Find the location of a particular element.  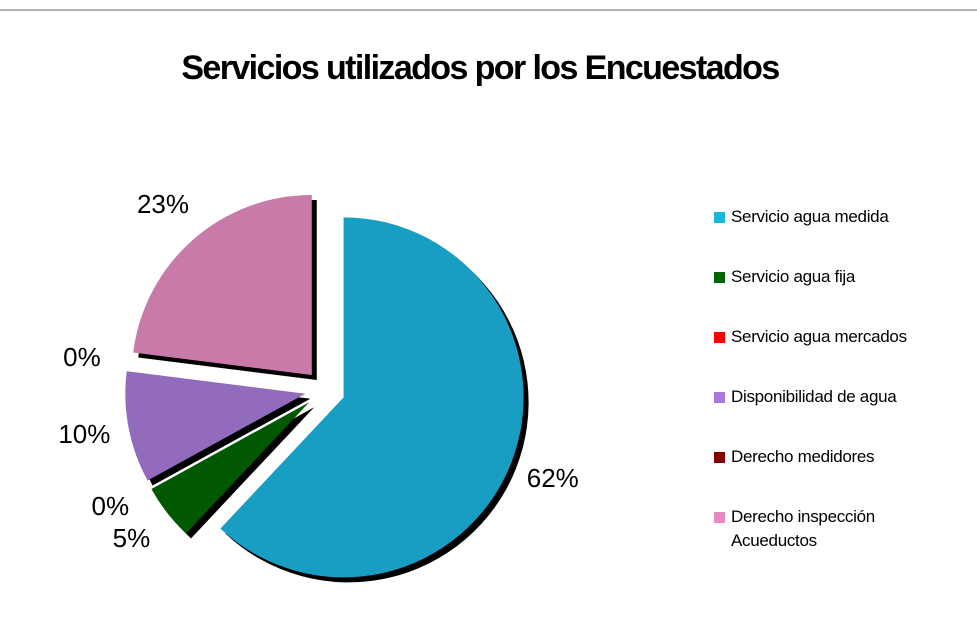

legend-entry: Derecho medidores is located at coordinates (829, 475).